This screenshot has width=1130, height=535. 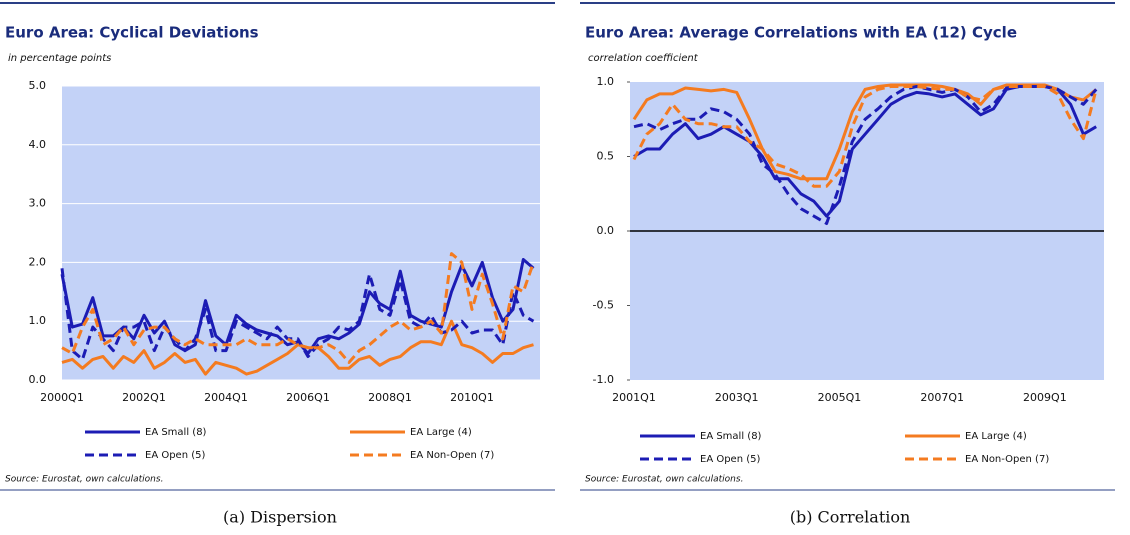 What do you see at coordinates (603, 379) in the screenshot?
I see `y-tick-label: -1.0` at bounding box center [603, 379].